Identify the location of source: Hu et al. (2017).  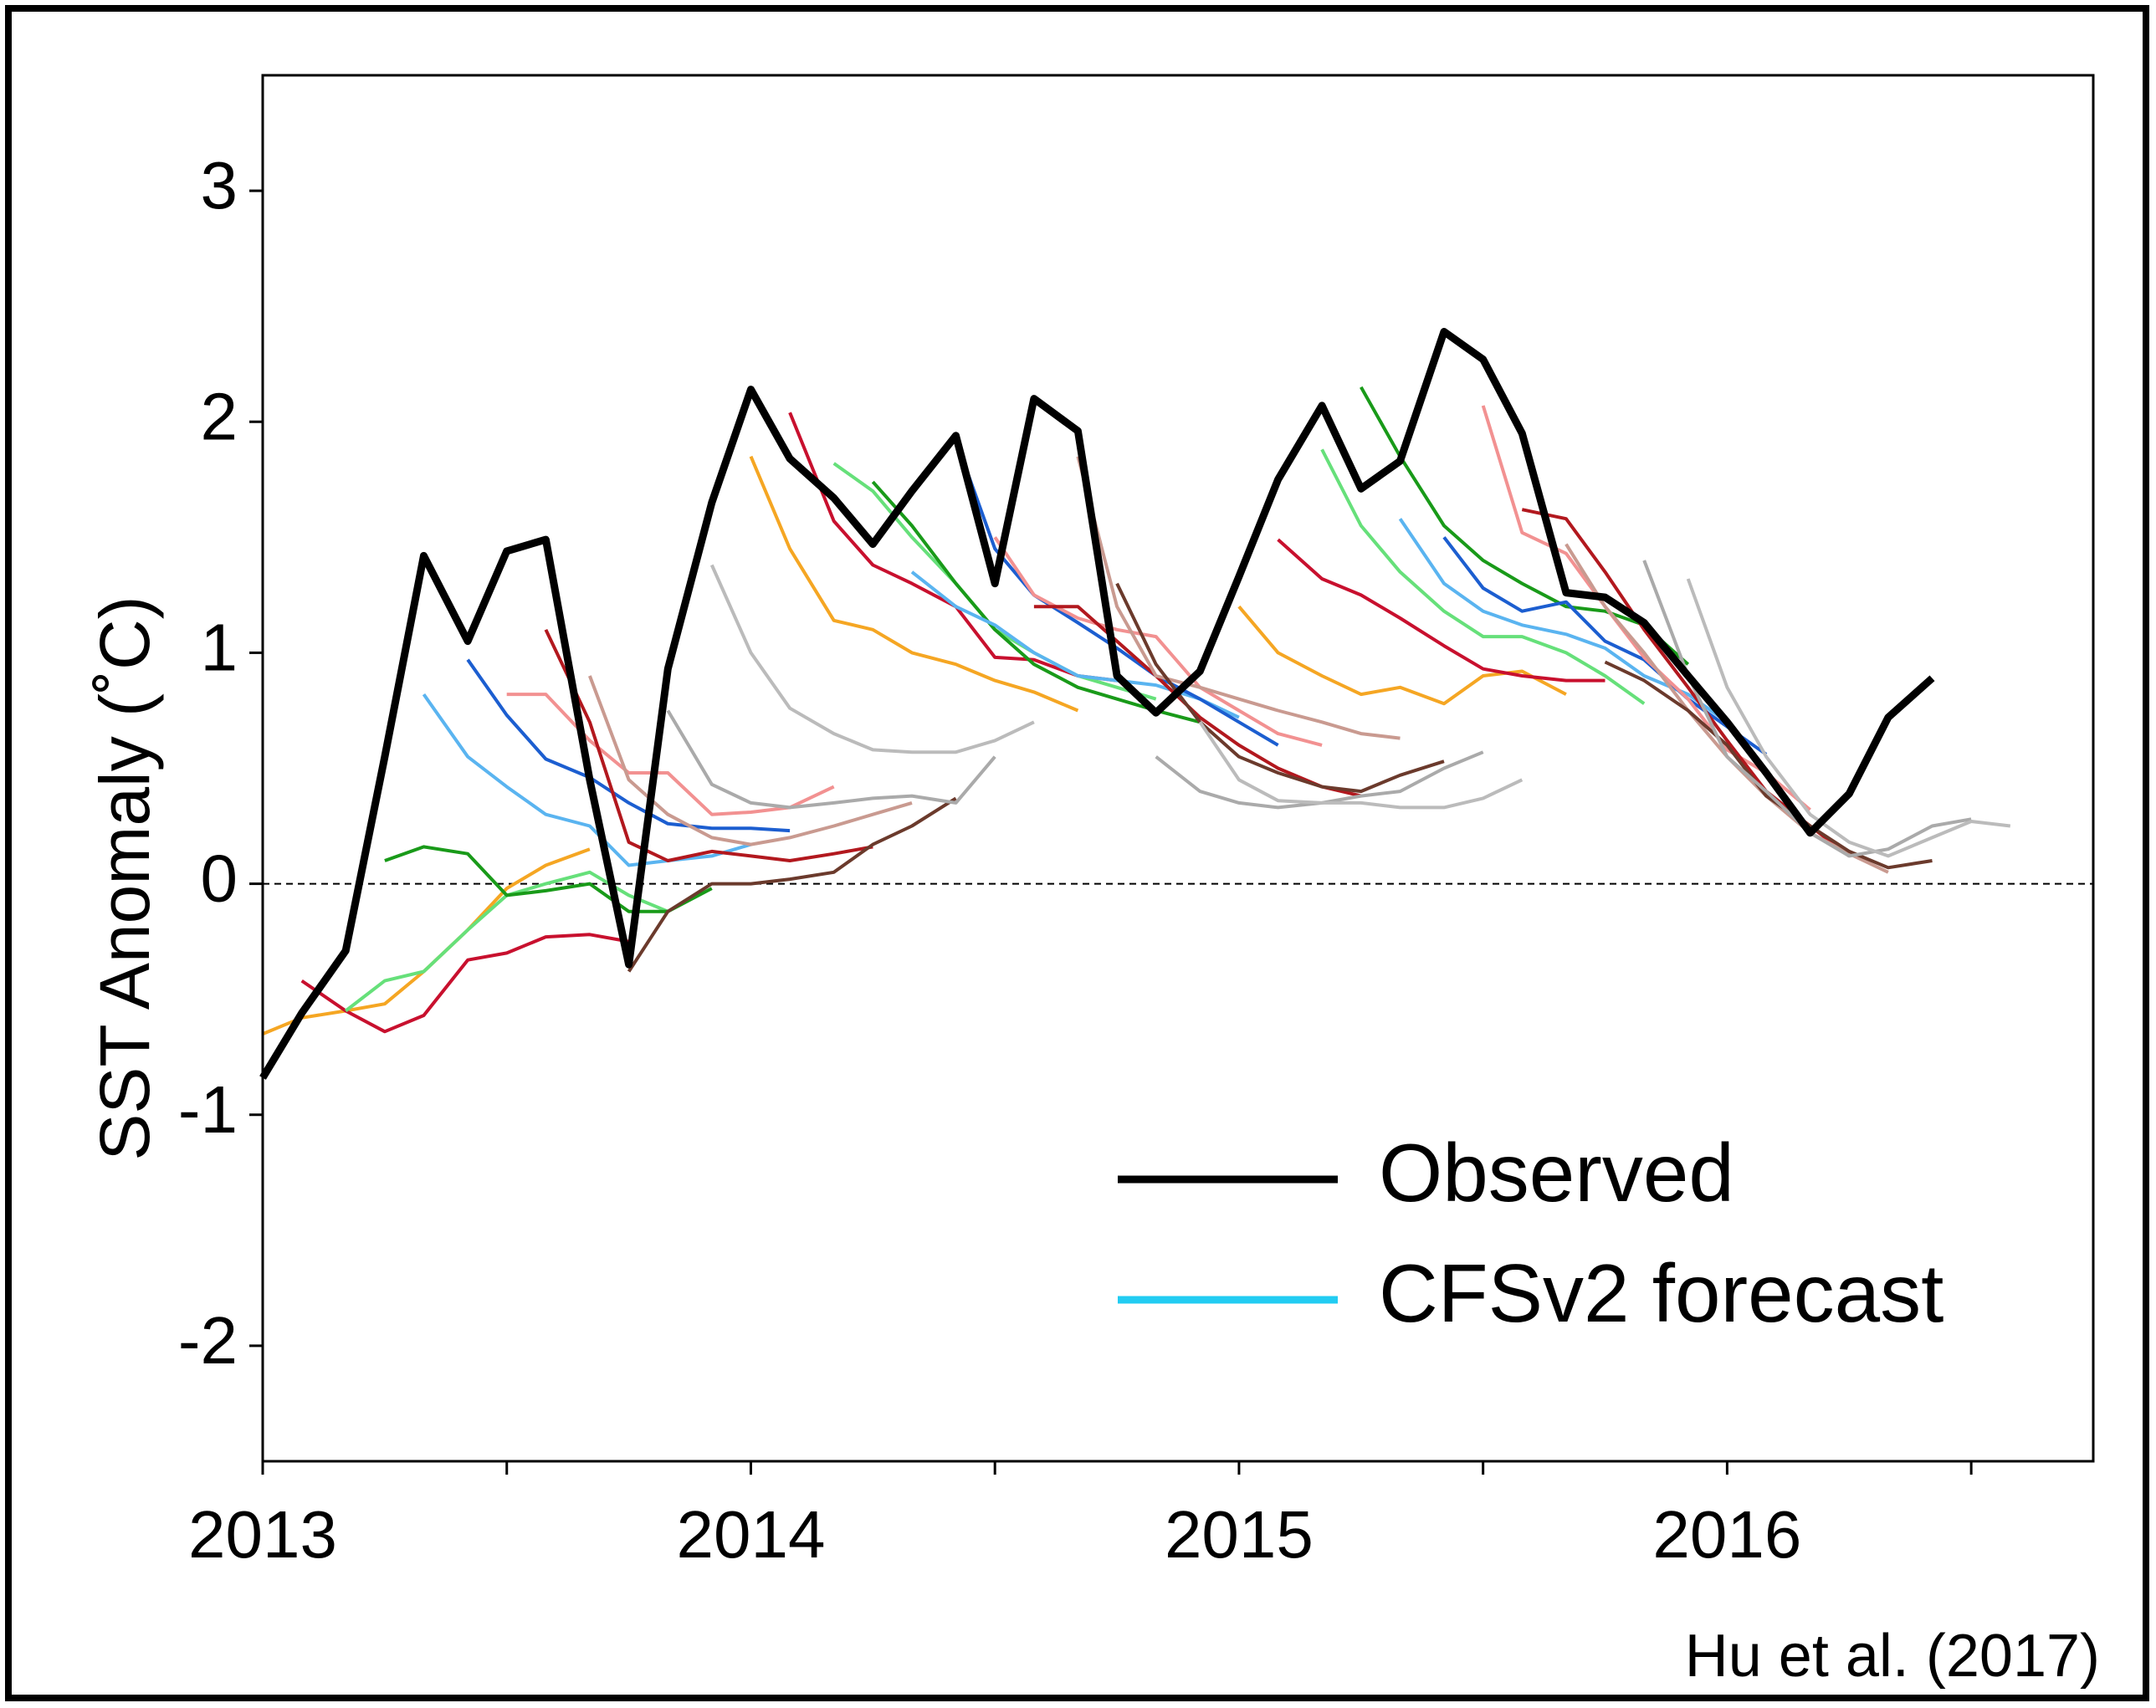
(1892, 1657).